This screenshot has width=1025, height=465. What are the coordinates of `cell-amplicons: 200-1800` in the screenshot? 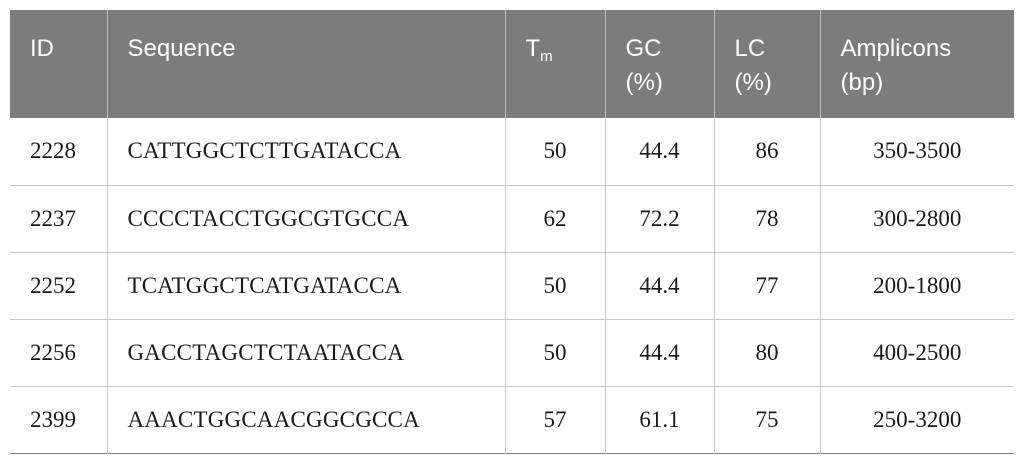 It's located at (916, 285).